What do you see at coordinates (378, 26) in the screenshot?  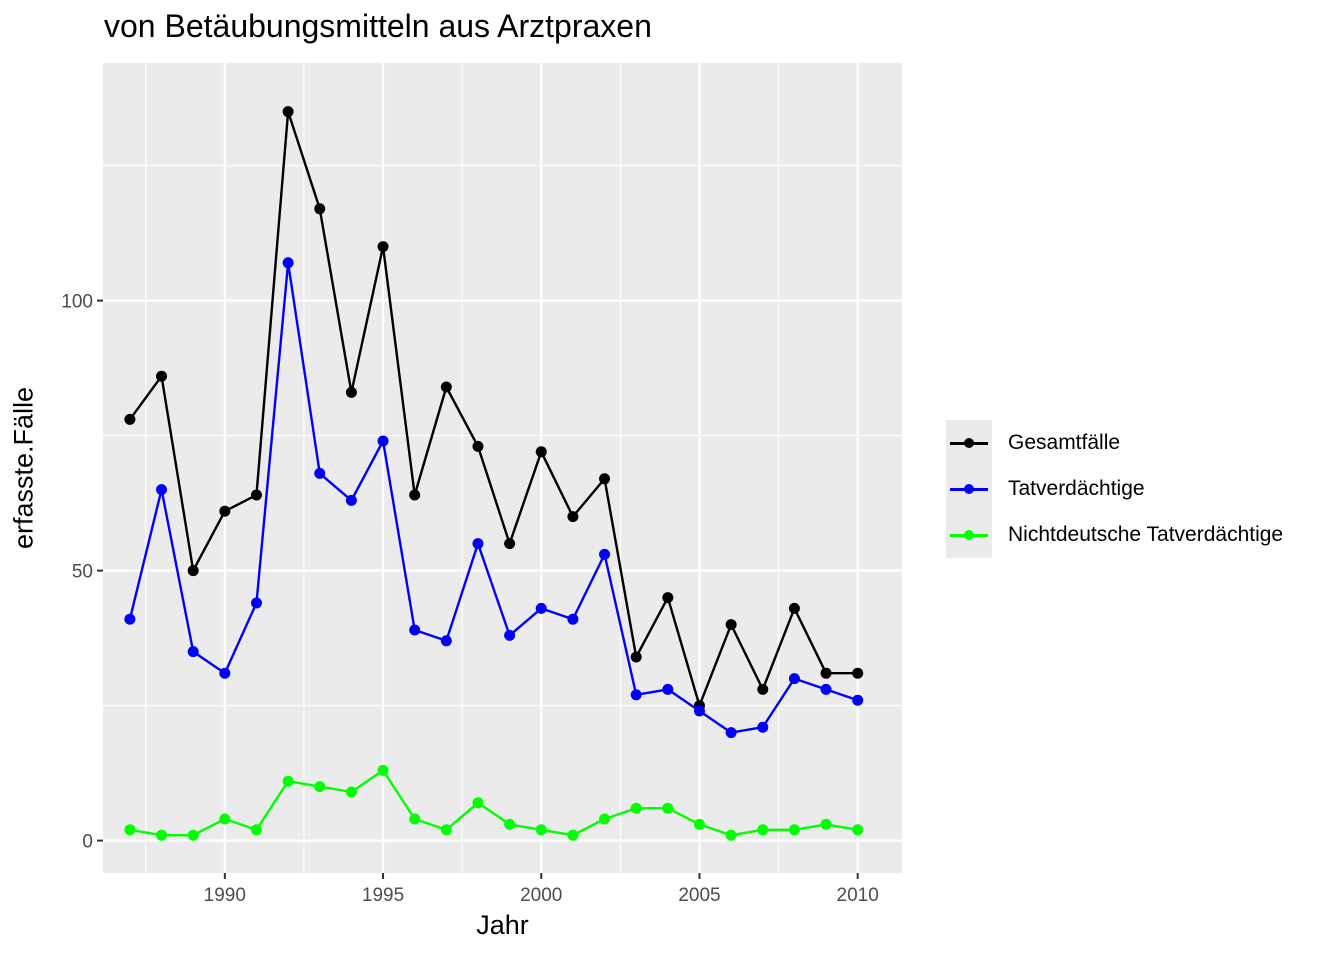 I see `chart-title: von Betäubungsmitteln aus Arztpraxen` at bounding box center [378, 26].